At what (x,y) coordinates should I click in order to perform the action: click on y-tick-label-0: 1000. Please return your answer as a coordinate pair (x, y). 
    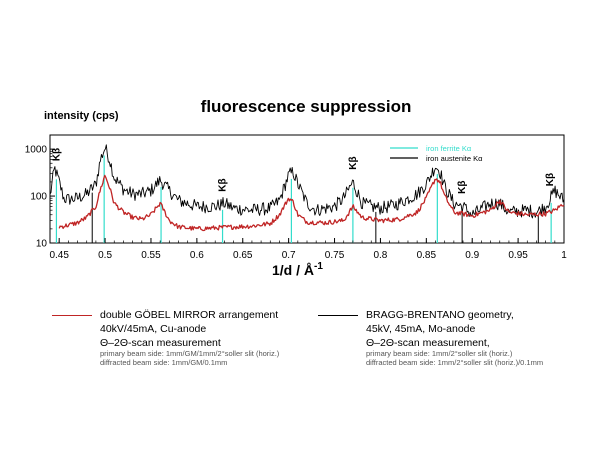
    Looking at the image, I should click on (36, 150).